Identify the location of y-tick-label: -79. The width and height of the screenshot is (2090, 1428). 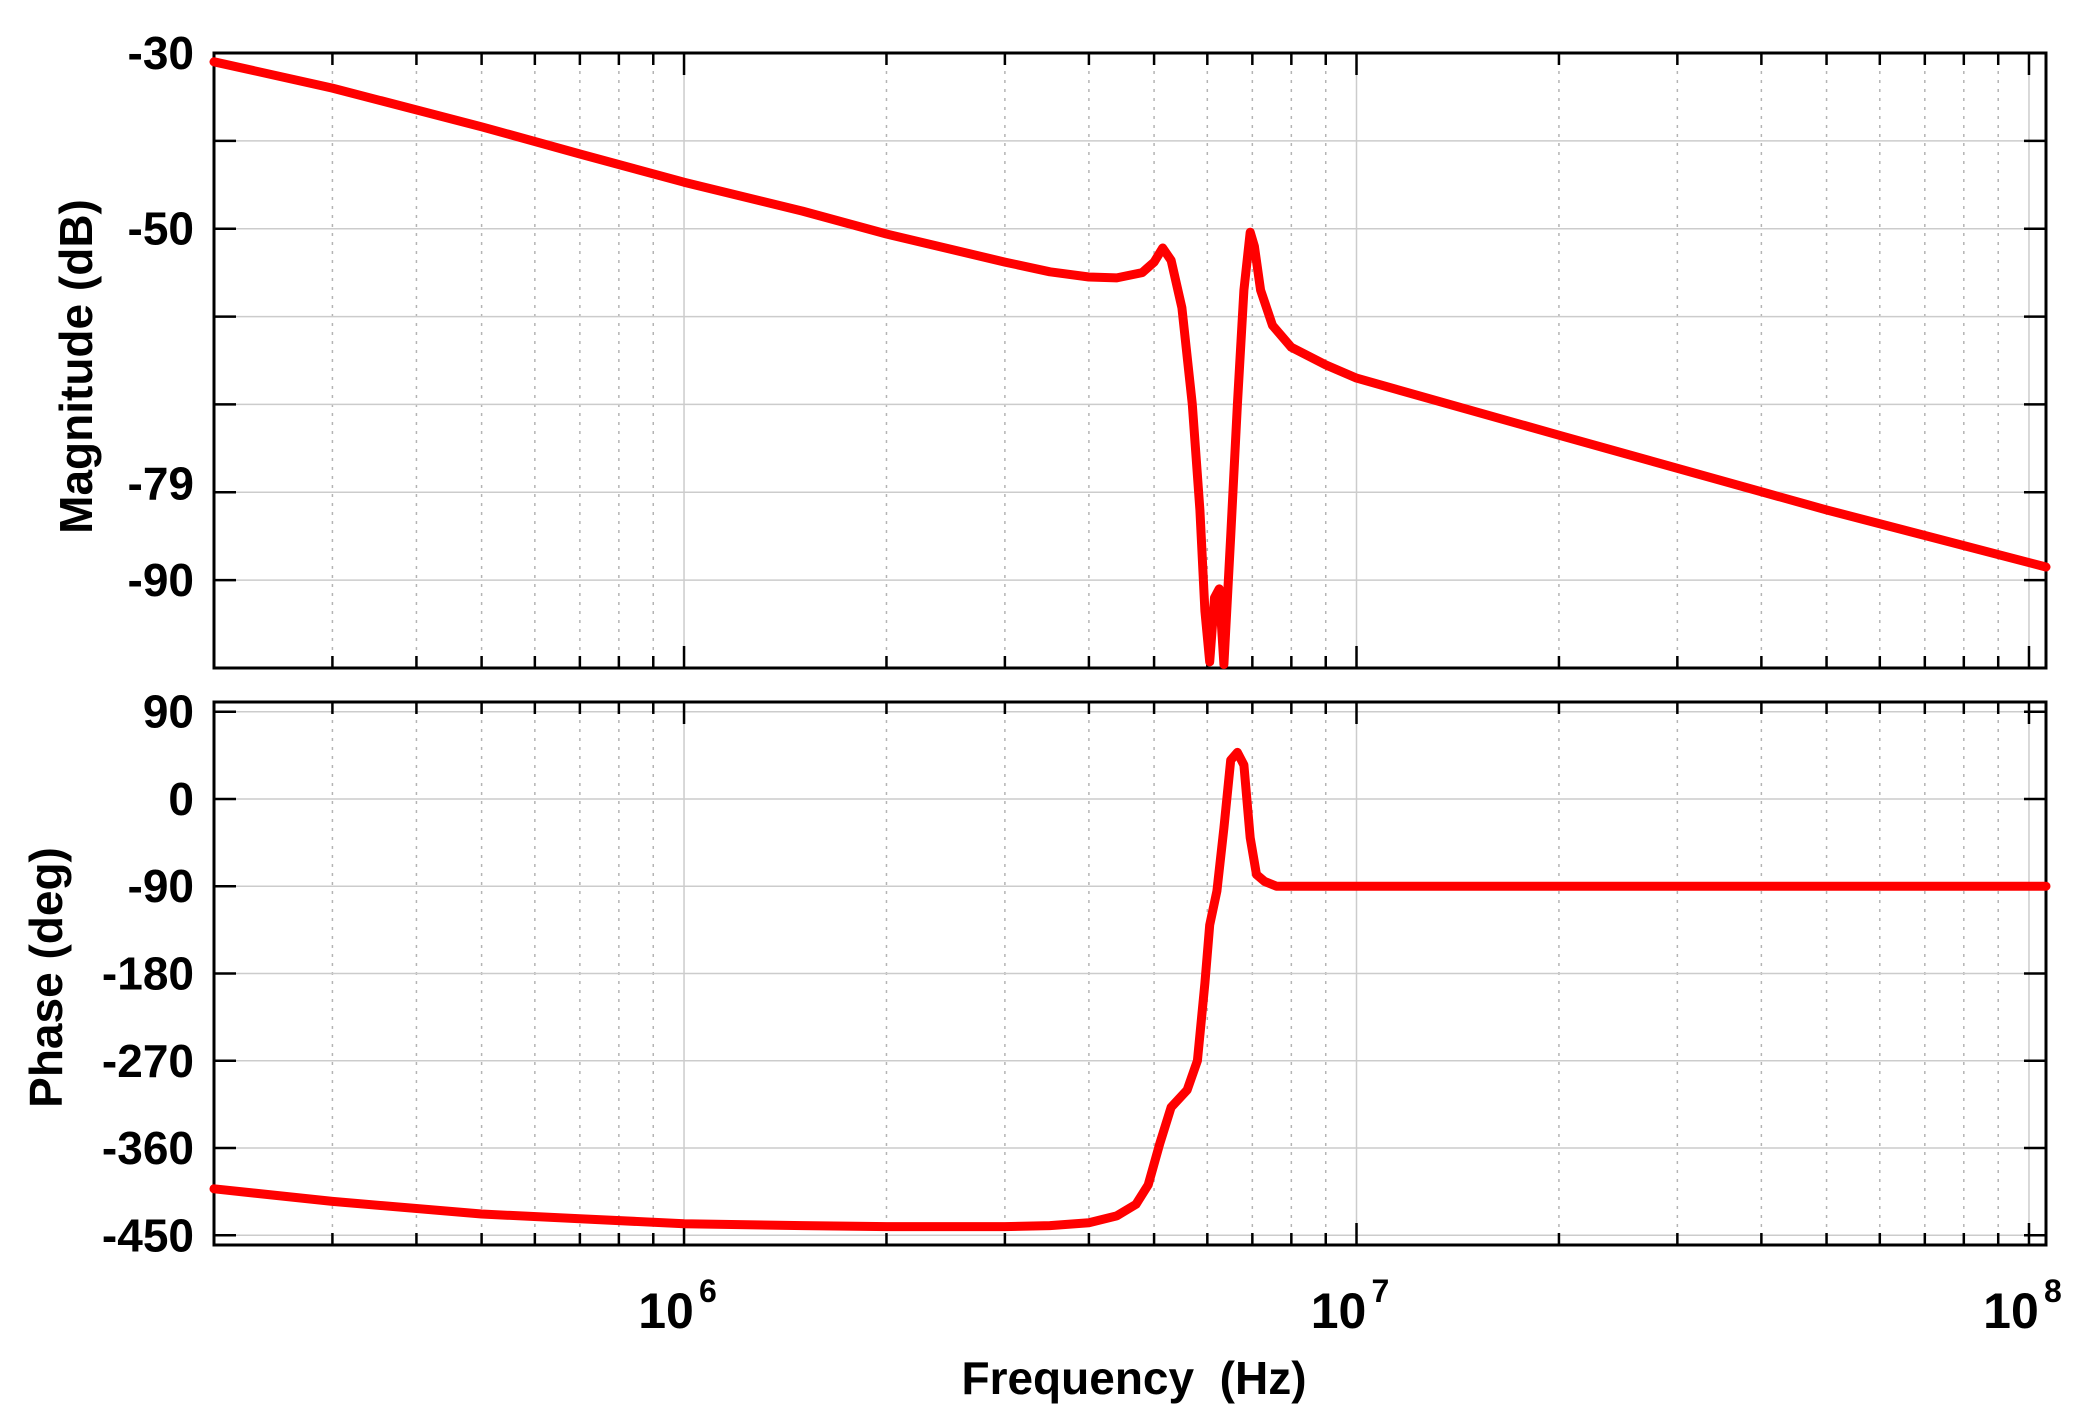
(161, 484).